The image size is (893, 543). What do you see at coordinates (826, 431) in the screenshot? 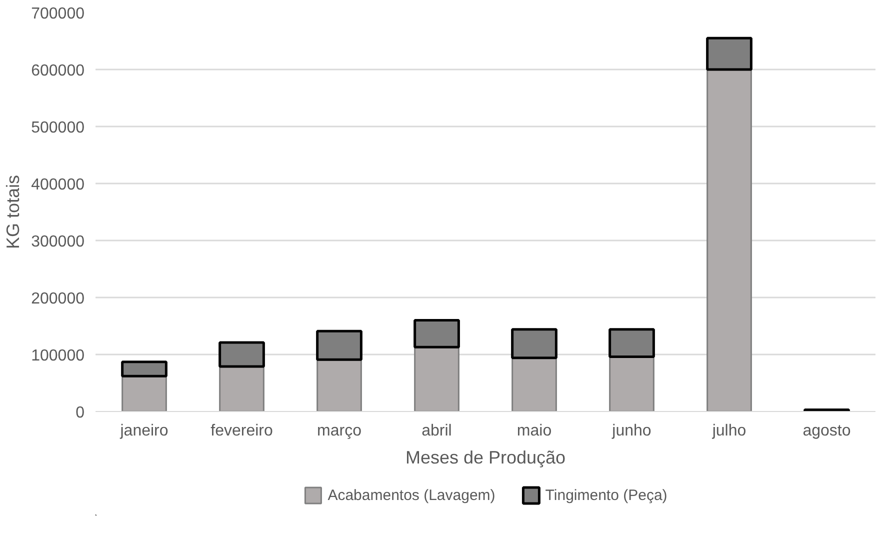
I see `x-tick-label: agosto` at bounding box center [826, 431].